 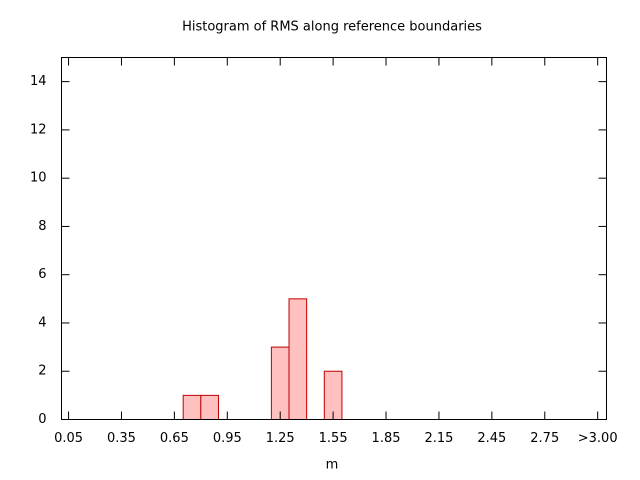 I want to click on y-tick-label: 12, so click(x=38, y=129).